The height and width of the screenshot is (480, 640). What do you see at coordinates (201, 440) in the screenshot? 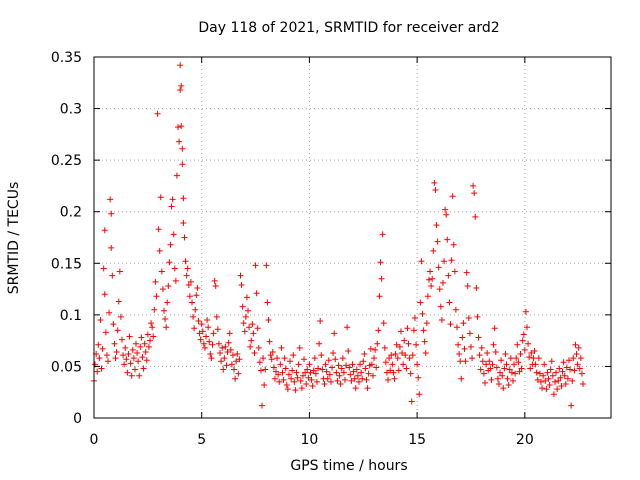
I see `x-tick-label: 5` at bounding box center [201, 440].